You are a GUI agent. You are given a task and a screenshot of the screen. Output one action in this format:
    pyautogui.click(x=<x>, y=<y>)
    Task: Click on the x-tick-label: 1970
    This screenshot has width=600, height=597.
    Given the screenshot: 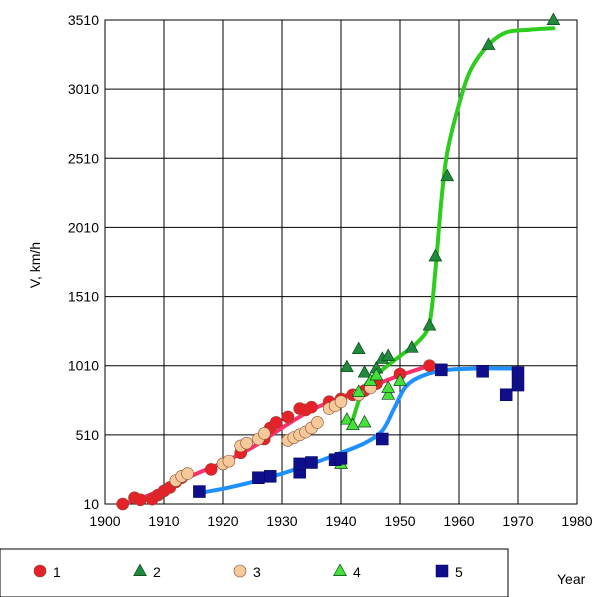 What is the action you would take?
    pyautogui.click(x=517, y=521)
    